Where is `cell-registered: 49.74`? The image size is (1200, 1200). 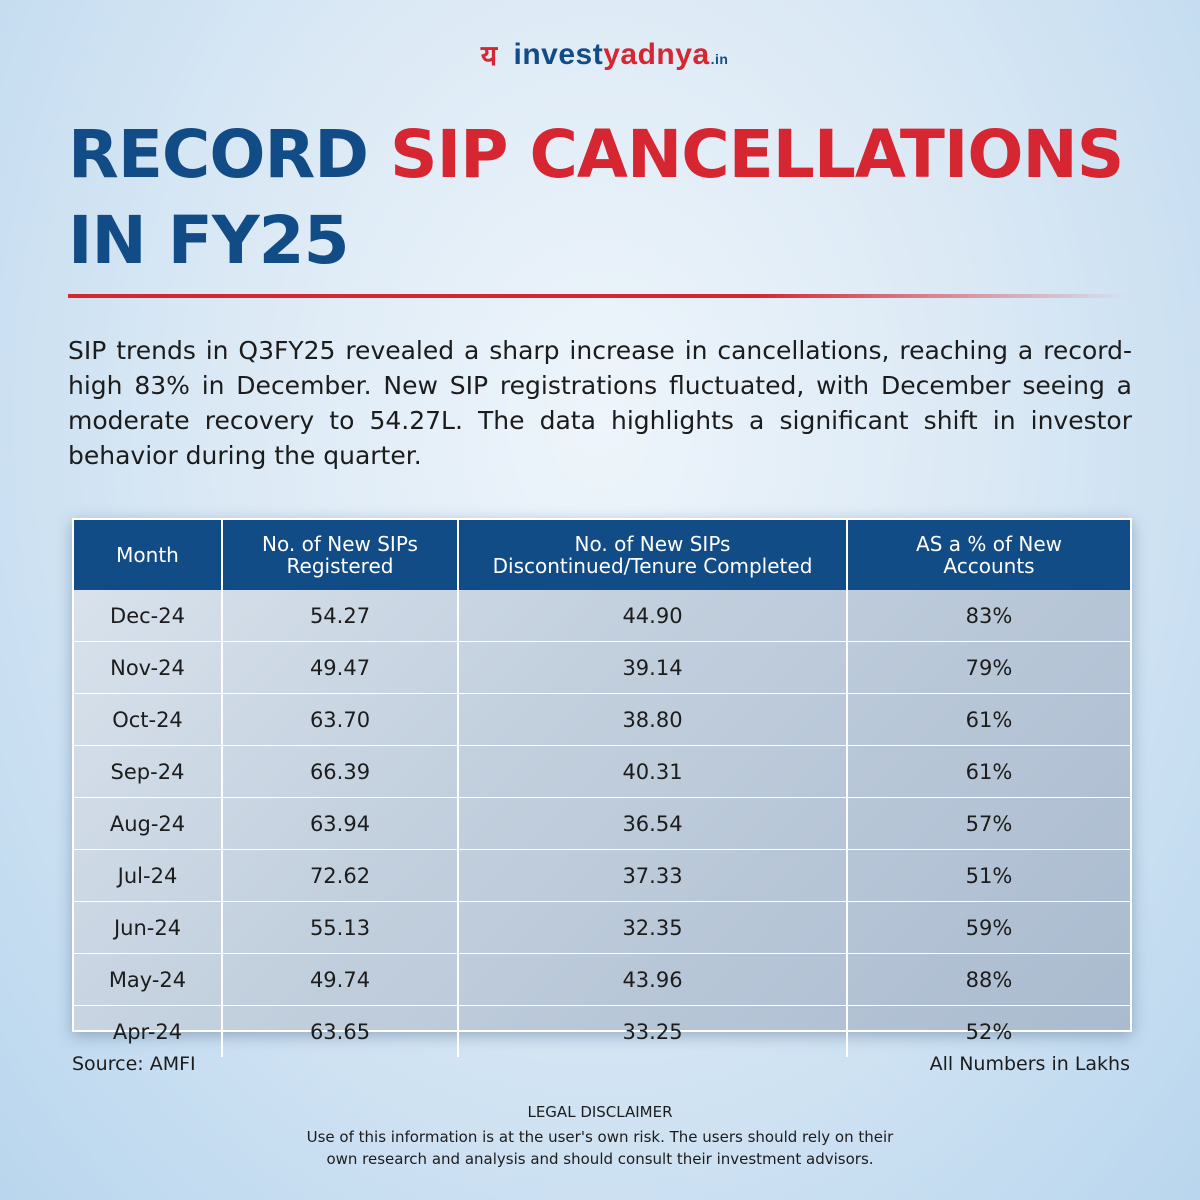
cell-registered: 49.74 is located at coordinates (340, 979).